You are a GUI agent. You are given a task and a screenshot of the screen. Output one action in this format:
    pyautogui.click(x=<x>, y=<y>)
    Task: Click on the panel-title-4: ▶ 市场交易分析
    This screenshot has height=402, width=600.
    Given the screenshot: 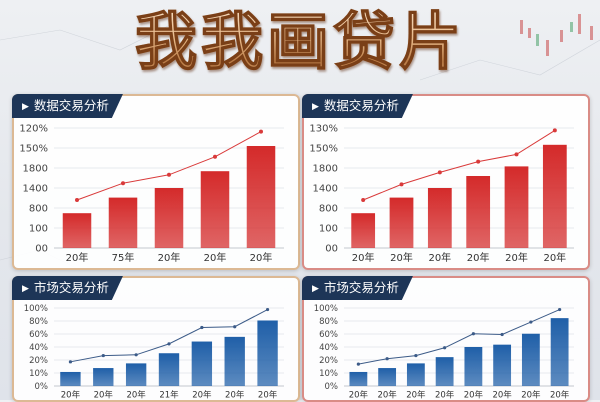 What is the action you would take?
    pyautogui.click(x=357, y=288)
    